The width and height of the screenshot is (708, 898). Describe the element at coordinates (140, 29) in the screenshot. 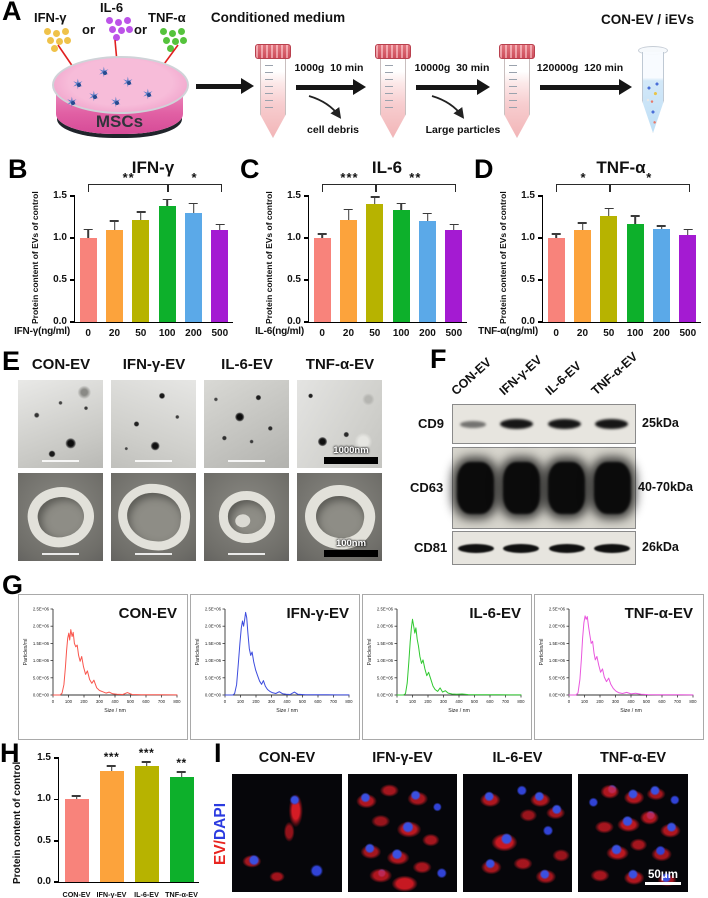

I see `or-label-2: or` at that location.